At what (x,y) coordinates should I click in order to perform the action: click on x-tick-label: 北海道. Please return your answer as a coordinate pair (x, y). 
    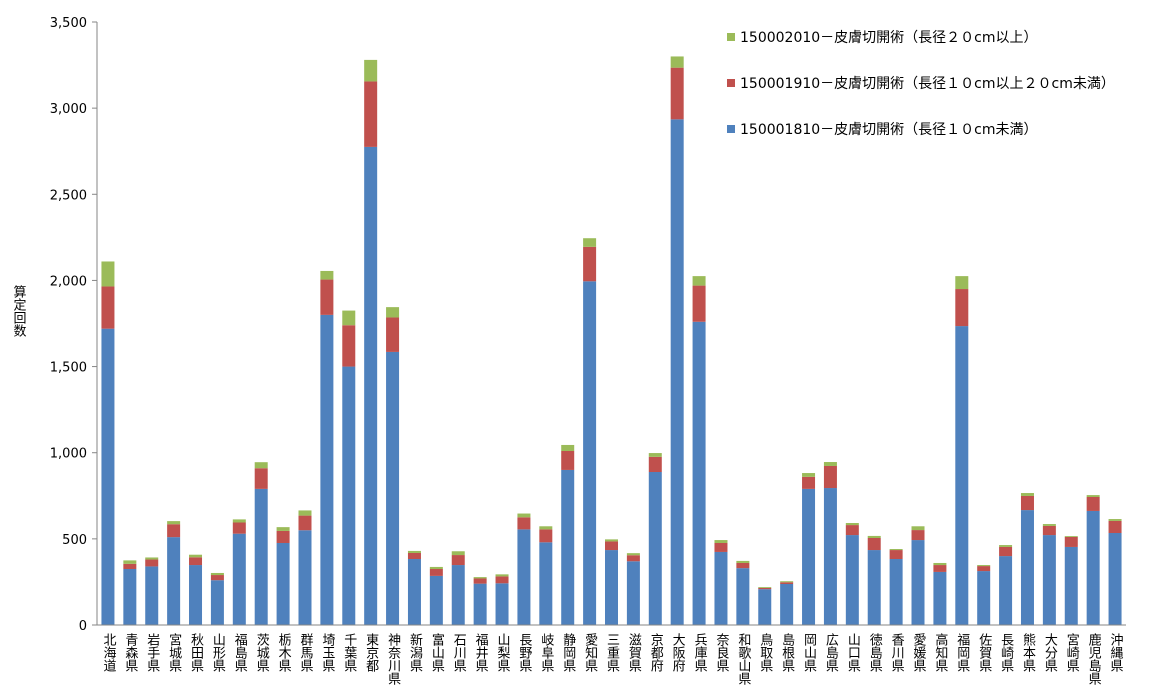
    Looking at the image, I should click on (108, 652).